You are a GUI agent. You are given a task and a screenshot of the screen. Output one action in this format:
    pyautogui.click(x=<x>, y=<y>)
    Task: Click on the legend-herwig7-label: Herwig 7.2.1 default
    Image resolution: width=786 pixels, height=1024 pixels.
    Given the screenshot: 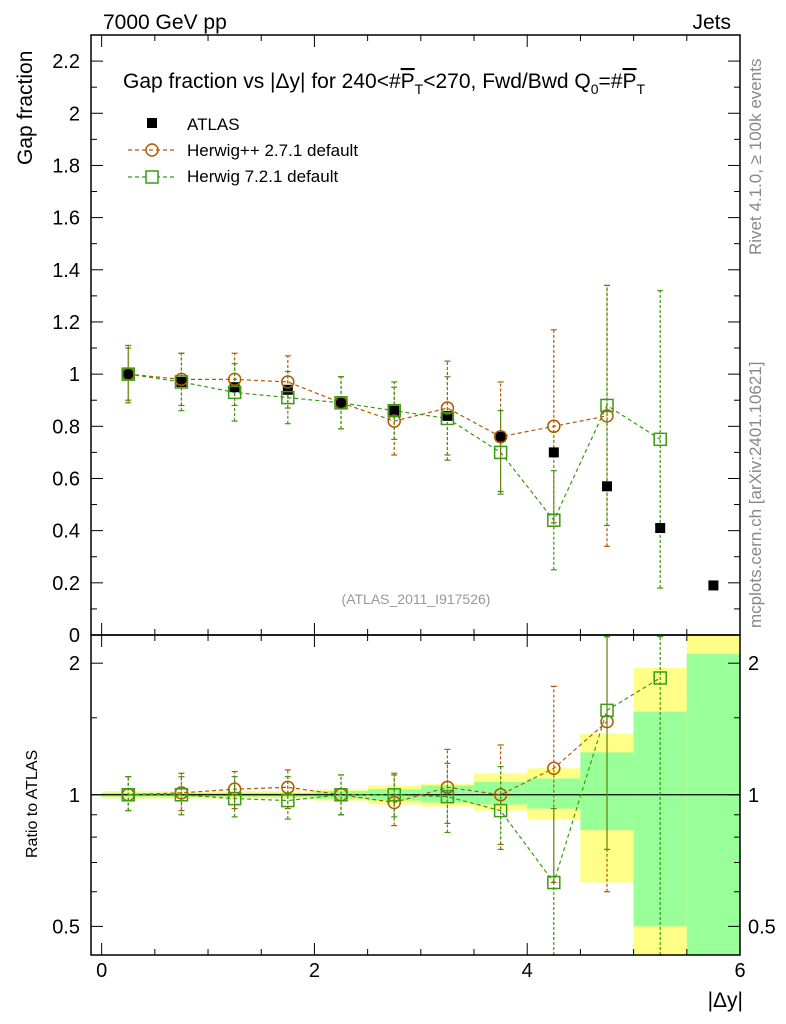 What is the action you would take?
    pyautogui.click(x=262, y=176)
    